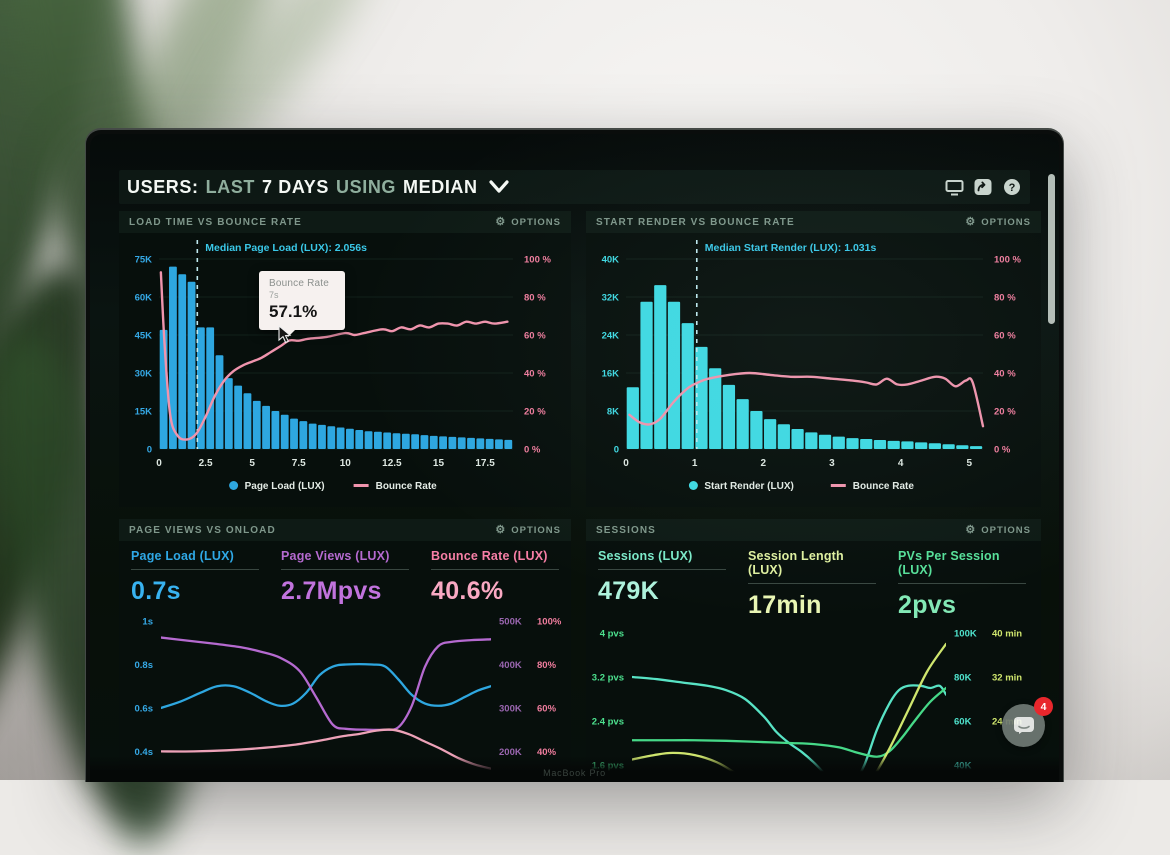  I want to click on y-axis-left-tick: 45K, so click(144, 336).